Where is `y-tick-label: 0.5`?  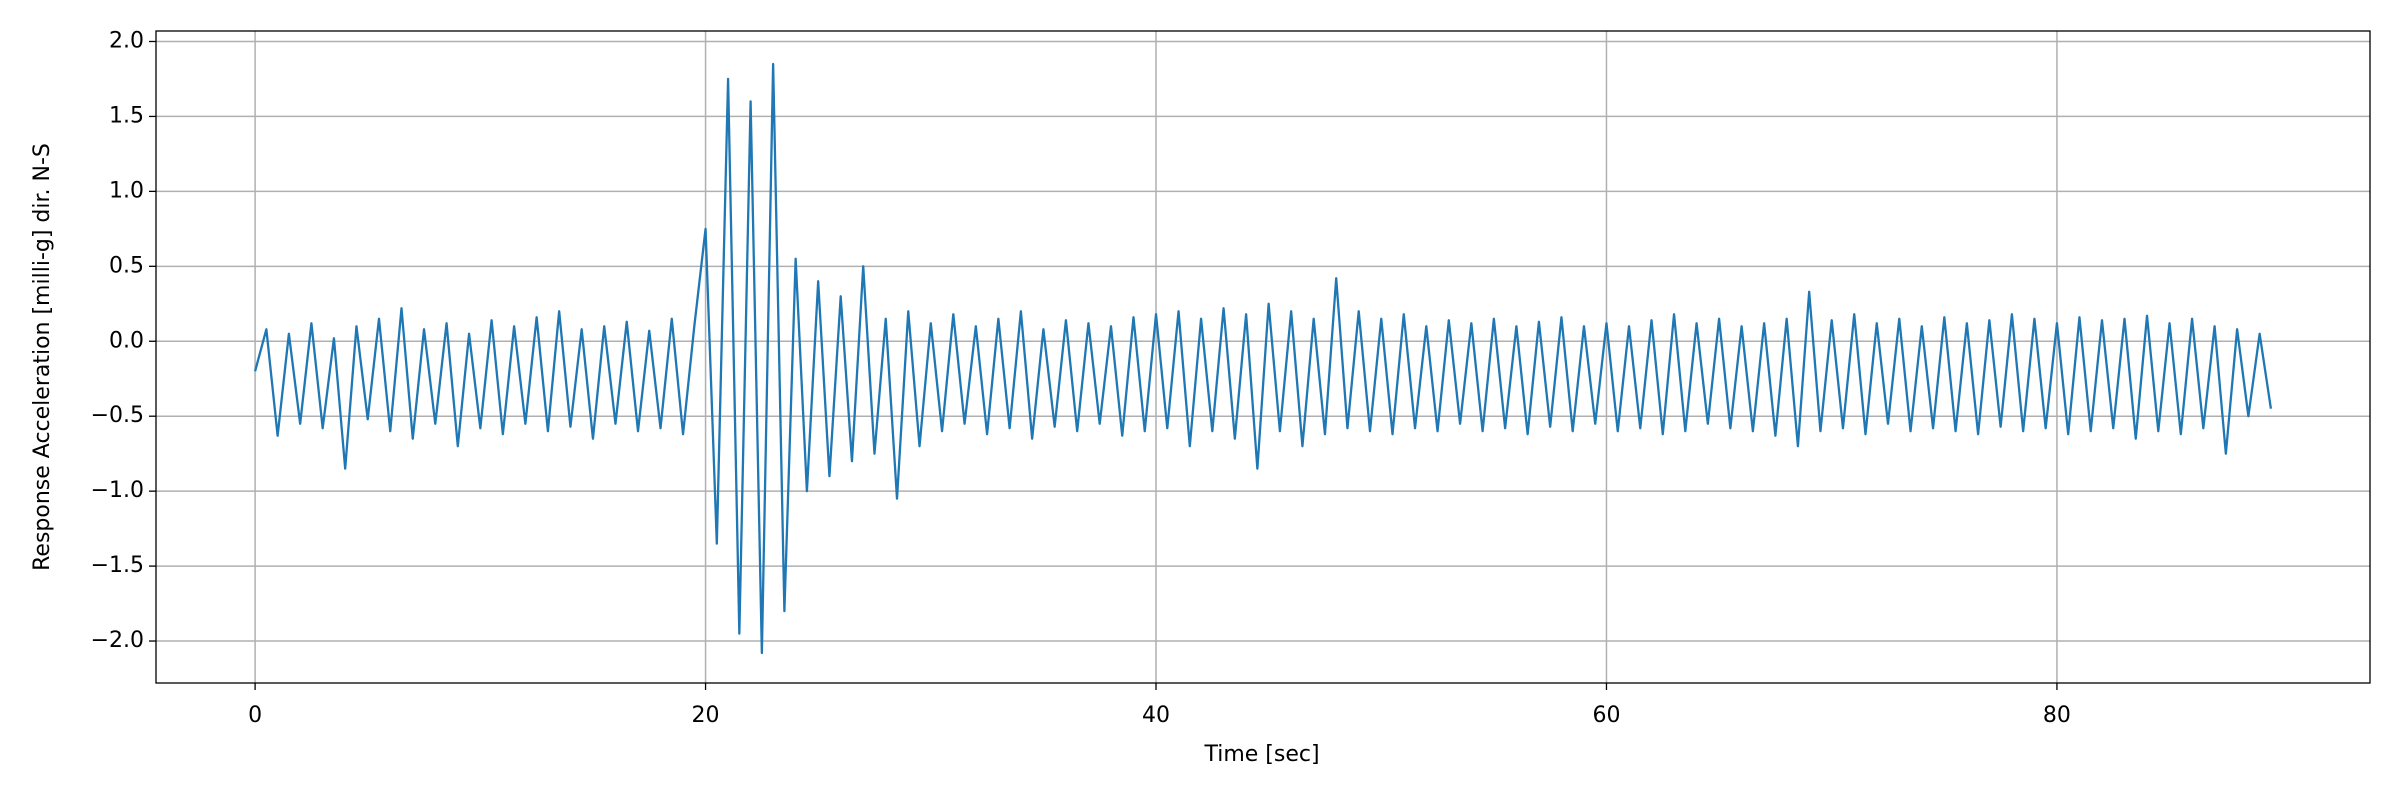
y-tick-label: 0.5 is located at coordinates (126, 265).